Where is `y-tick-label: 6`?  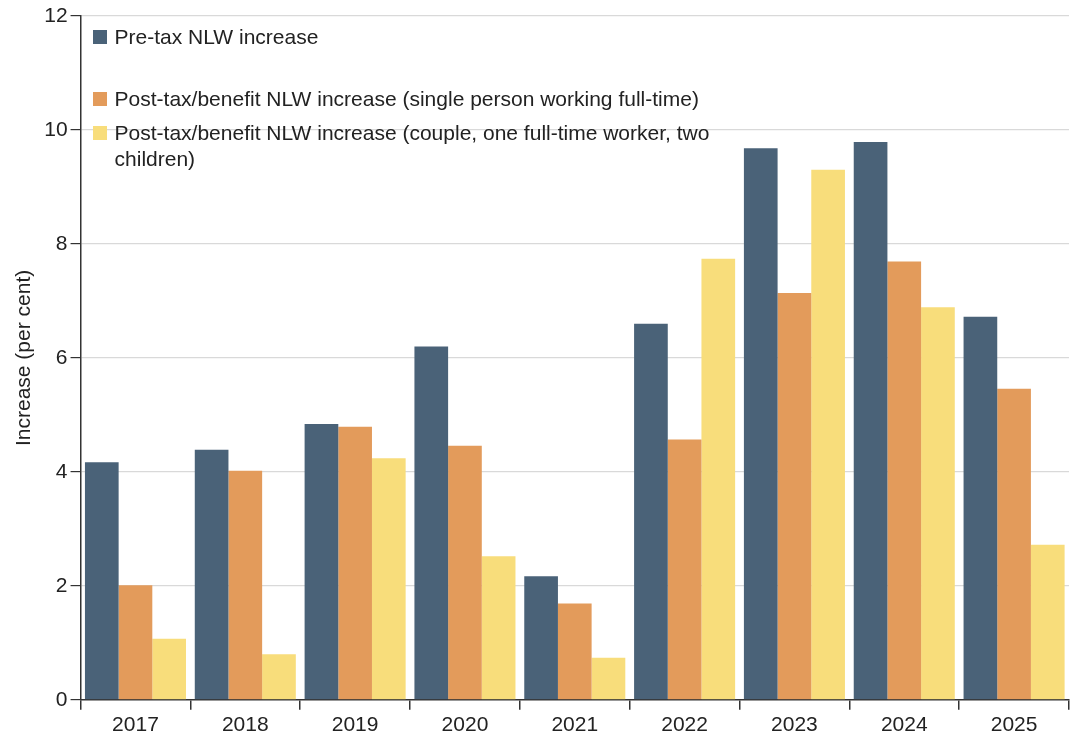
y-tick-label: 6 is located at coordinates (61, 356).